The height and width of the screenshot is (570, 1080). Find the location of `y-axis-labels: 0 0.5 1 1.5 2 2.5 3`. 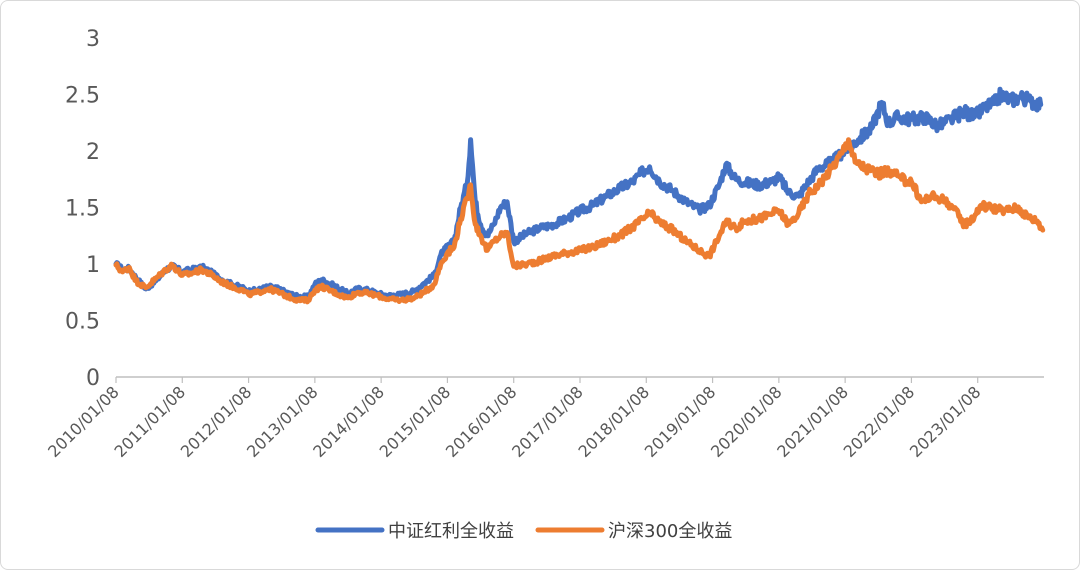

y-axis-labels: 0 0.5 1 1.5 2 2.5 3 is located at coordinates (82, 209).